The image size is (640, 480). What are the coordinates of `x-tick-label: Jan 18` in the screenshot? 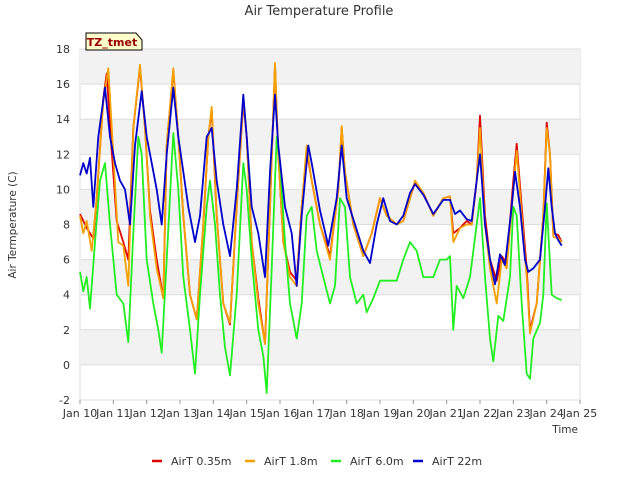 It's located at (345, 413).